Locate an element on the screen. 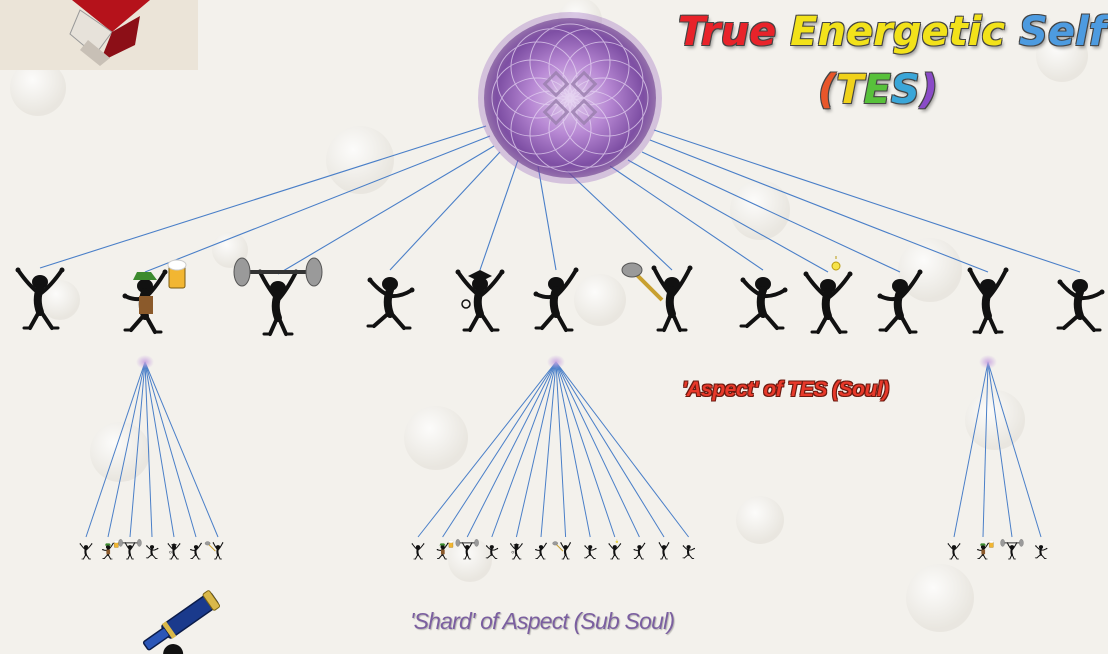 This screenshot has width=1108, height=654. aspect-figures is located at coordinates (560, 296).